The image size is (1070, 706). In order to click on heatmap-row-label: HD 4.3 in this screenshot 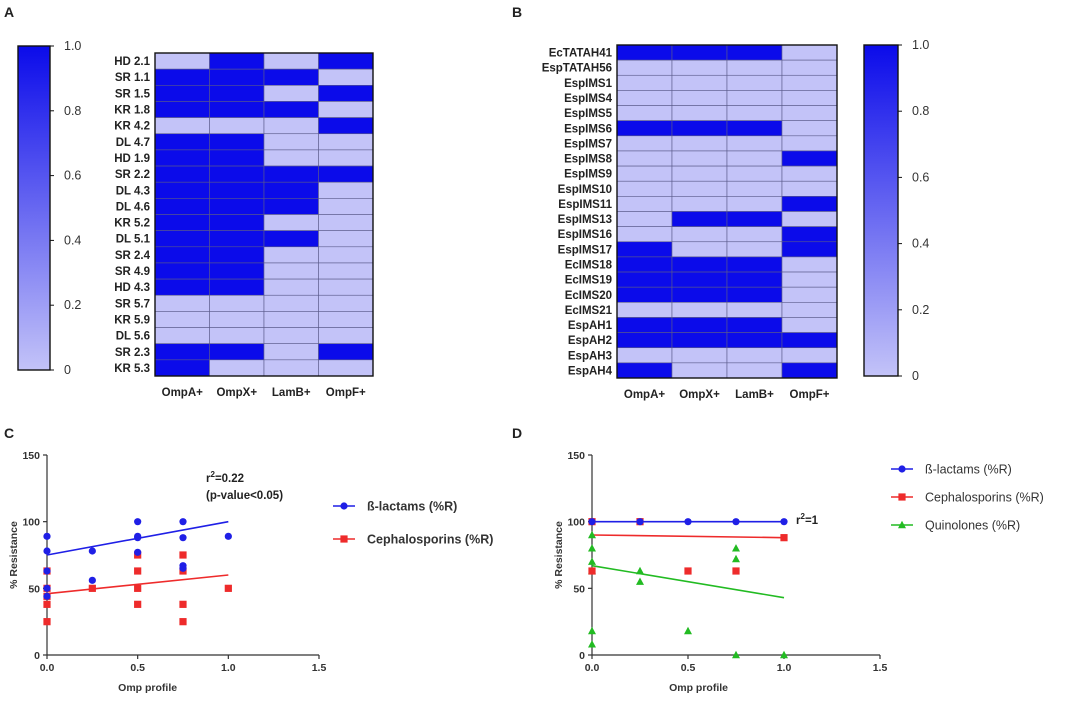, I will do `click(132, 288)`.